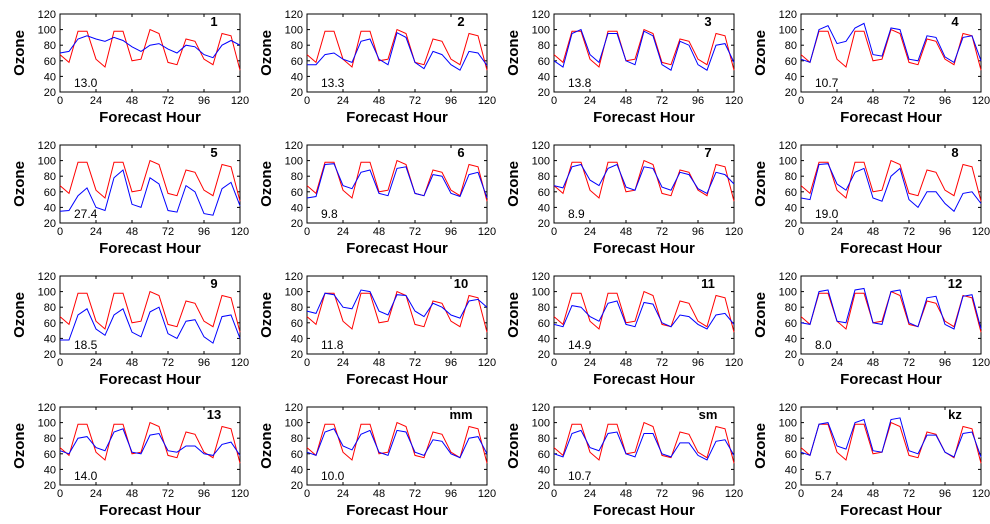  I want to click on error-value: 13.0, so click(86, 83).